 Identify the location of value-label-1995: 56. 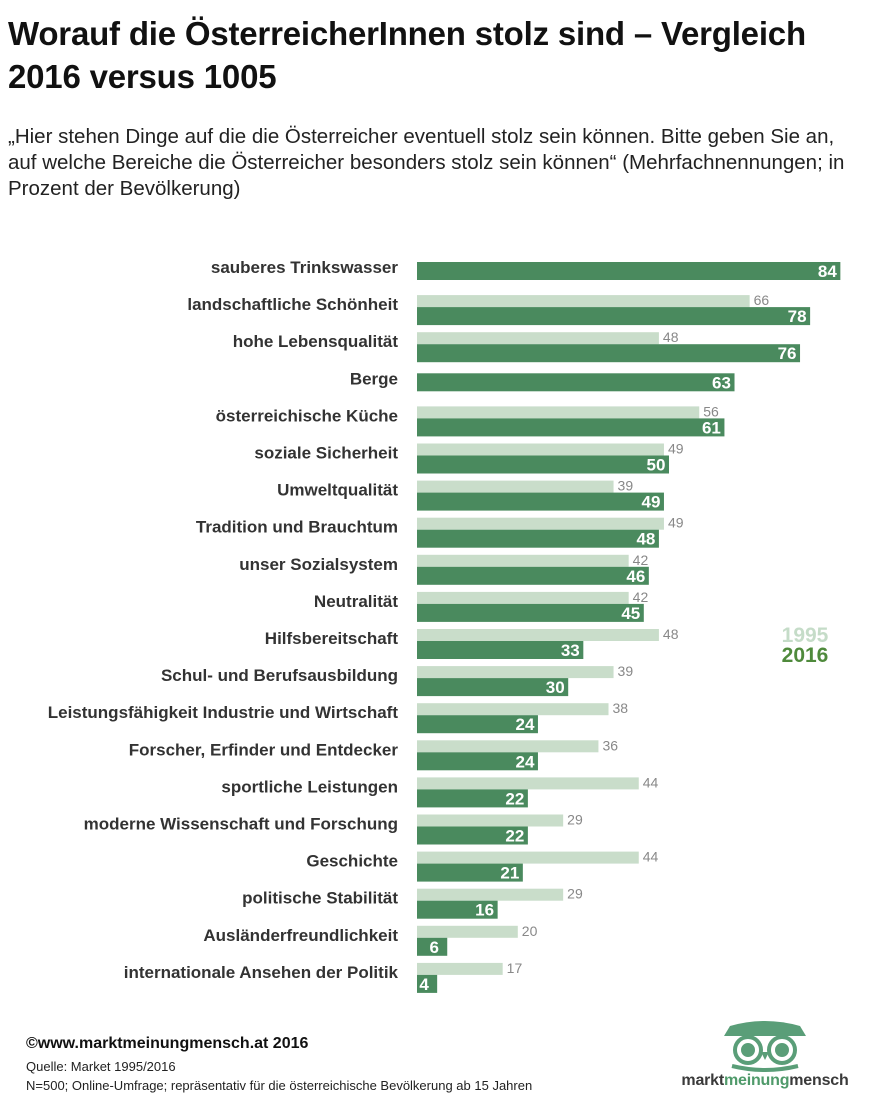
(711, 411).